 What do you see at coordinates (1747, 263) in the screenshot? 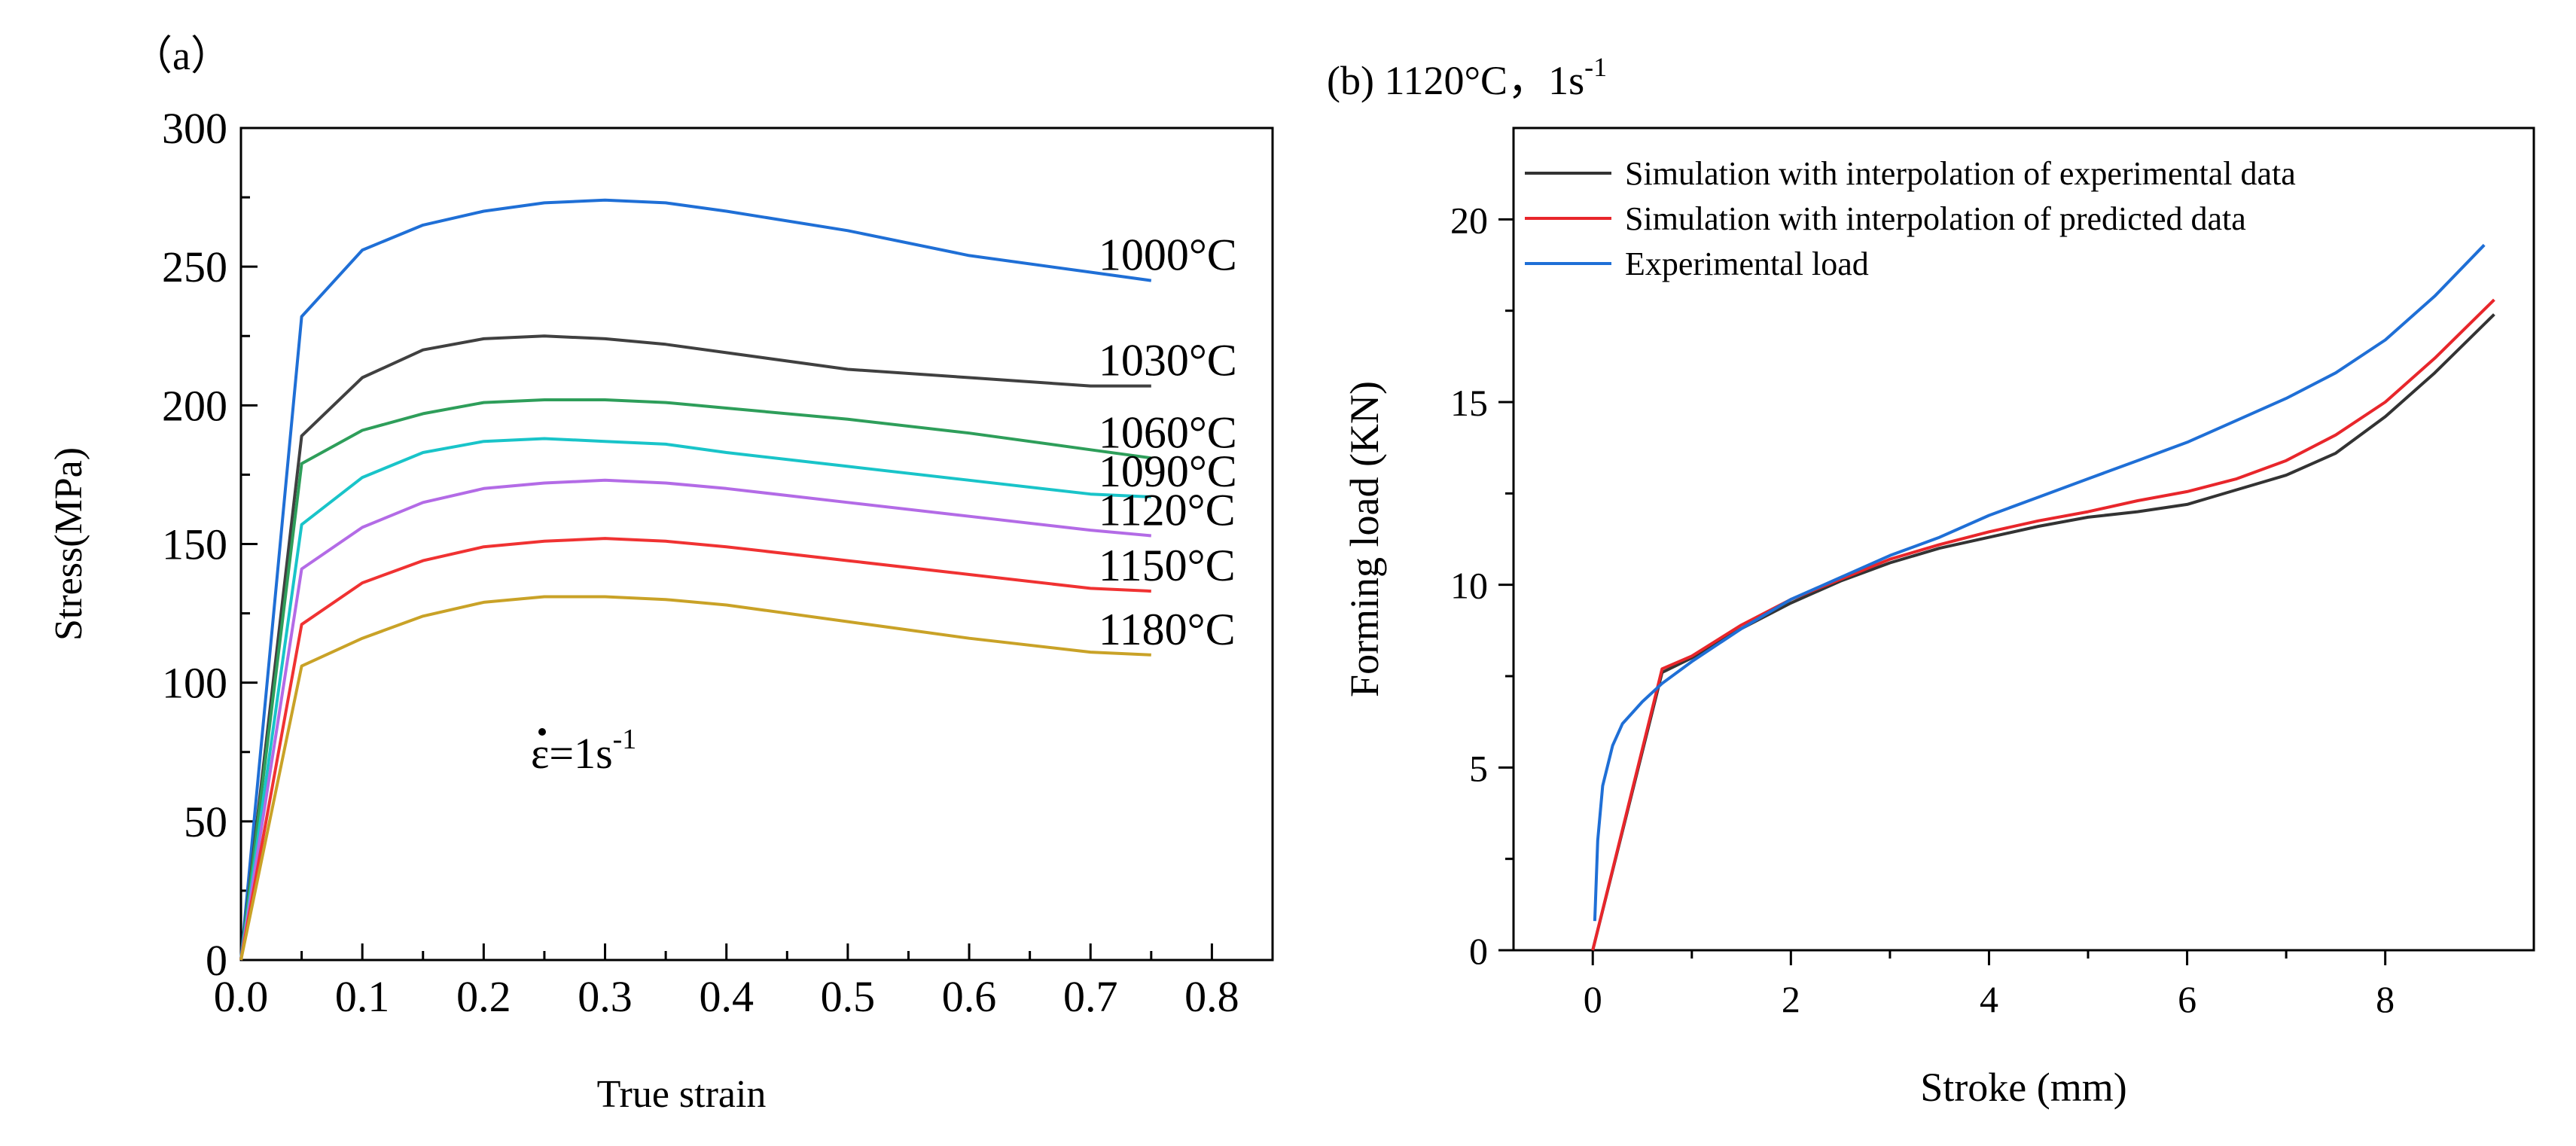
I see `legend-entry-label: Experimental load` at bounding box center [1747, 263].